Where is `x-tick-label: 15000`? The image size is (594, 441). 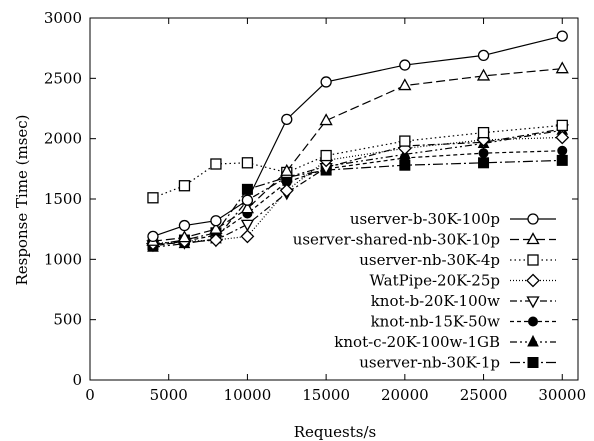
x-tick-label: 15000 is located at coordinates (326, 395).